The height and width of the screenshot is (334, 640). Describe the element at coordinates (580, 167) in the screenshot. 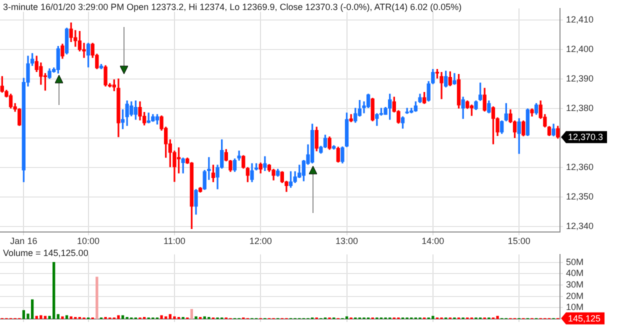

I see `y-tick-label: 12,360` at that location.